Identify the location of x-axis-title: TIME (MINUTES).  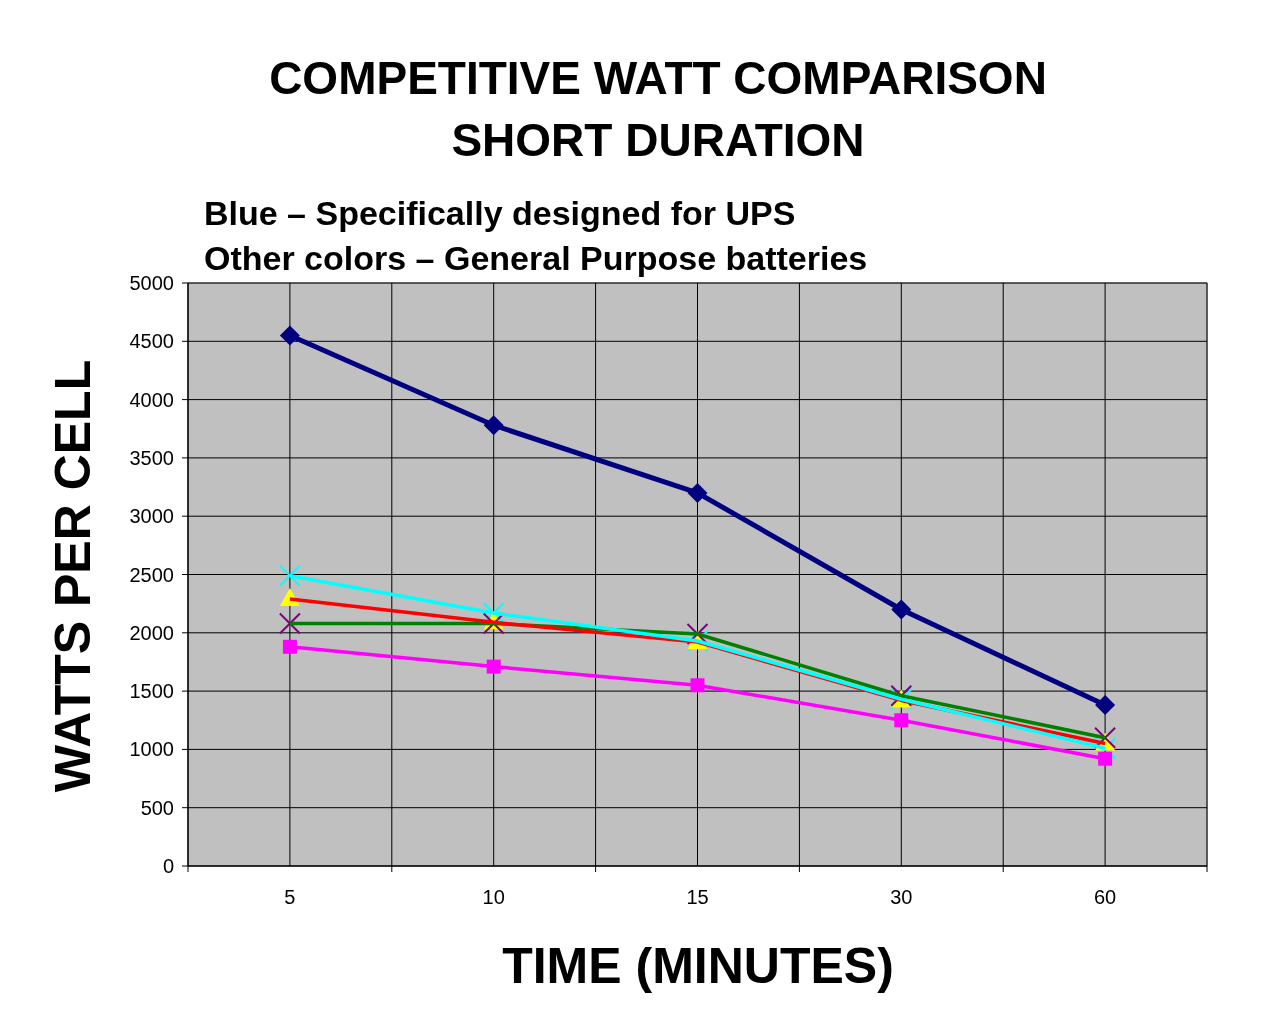
(698, 966).